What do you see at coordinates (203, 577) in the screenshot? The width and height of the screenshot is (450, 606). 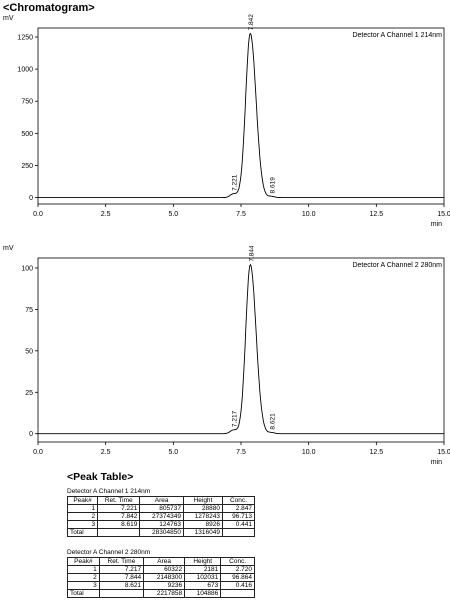 I see `table-cell: 102031` at bounding box center [203, 577].